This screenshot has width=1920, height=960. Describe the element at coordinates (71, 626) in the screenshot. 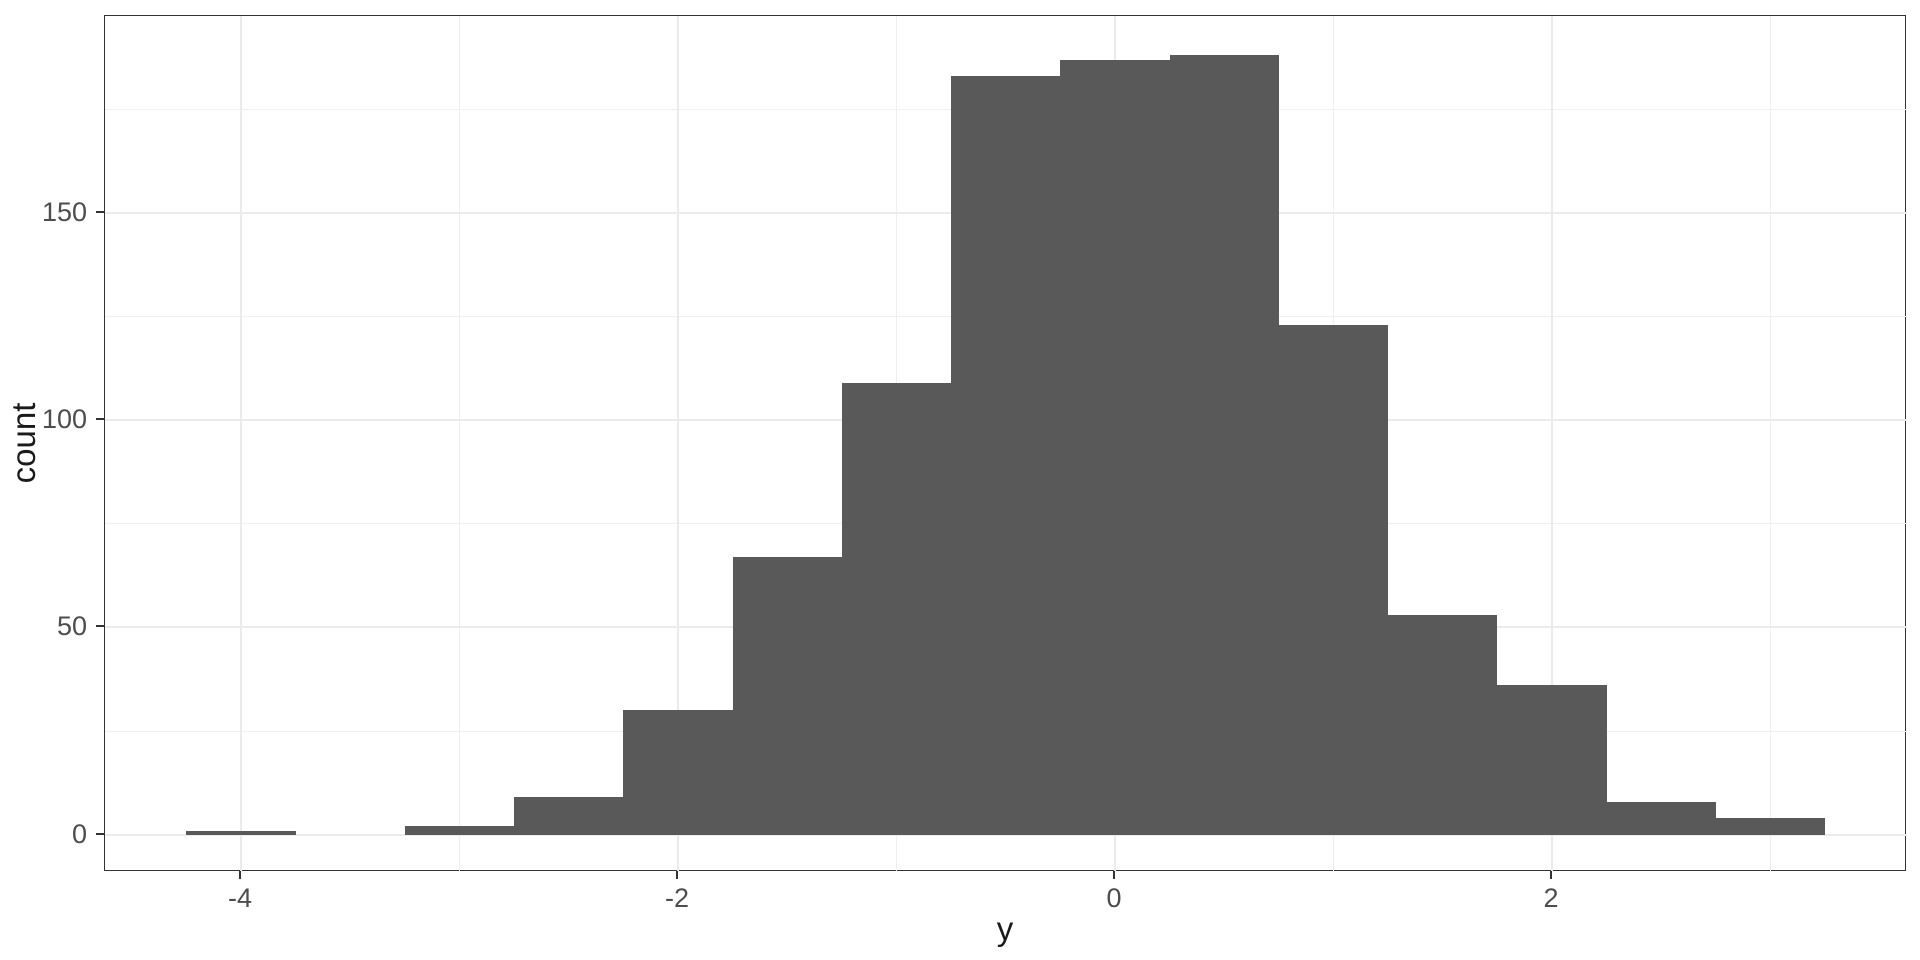

I see `y-tick-label: 50` at that location.